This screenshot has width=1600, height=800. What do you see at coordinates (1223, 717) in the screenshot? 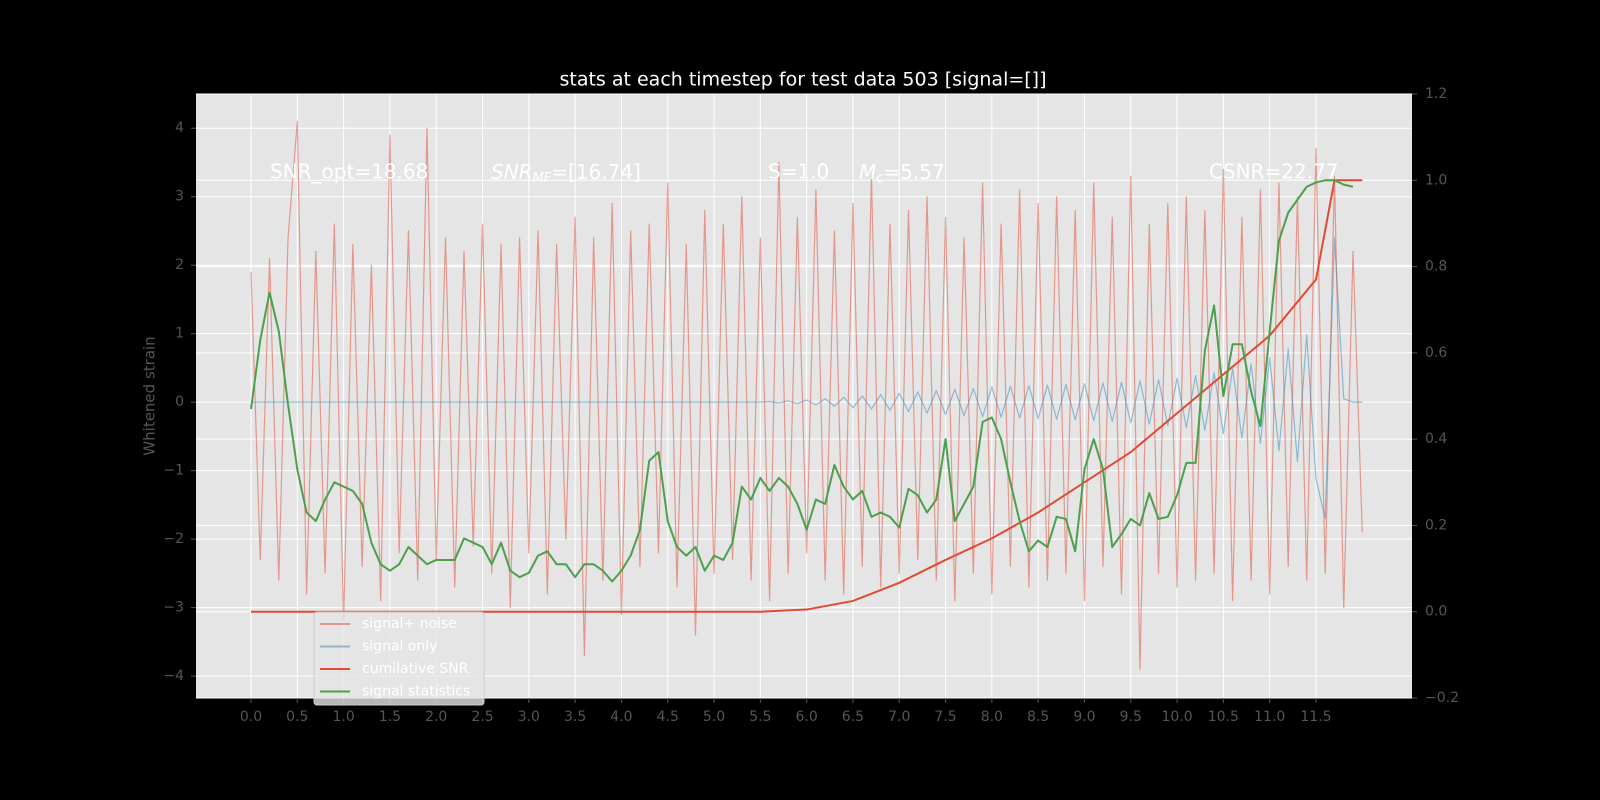
I see `x-tick-label: 10.5` at bounding box center [1223, 717].